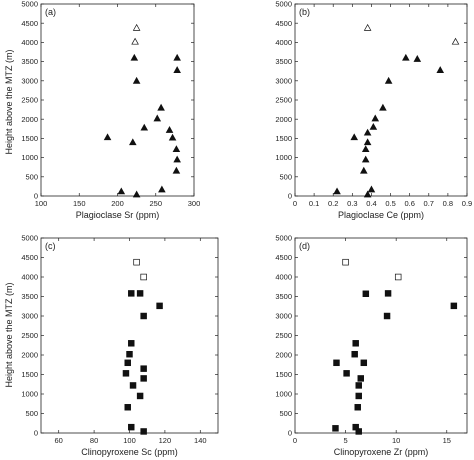  What do you see at coordinates (381, 452) in the screenshot?
I see `x-axis-label: Clinopyroxene Zr (ppm)` at bounding box center [381, 452].